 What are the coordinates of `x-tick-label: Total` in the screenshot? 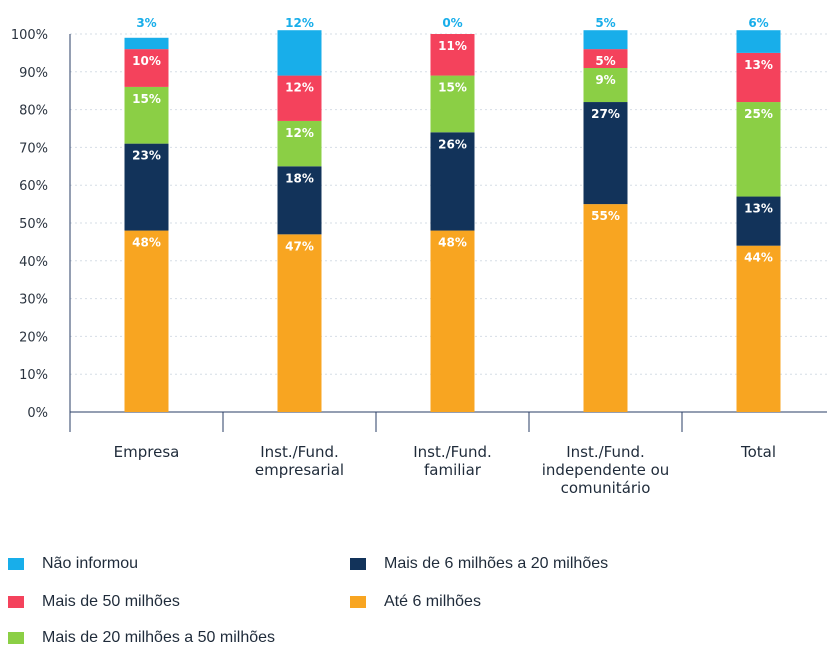 It's located at (758, 452).